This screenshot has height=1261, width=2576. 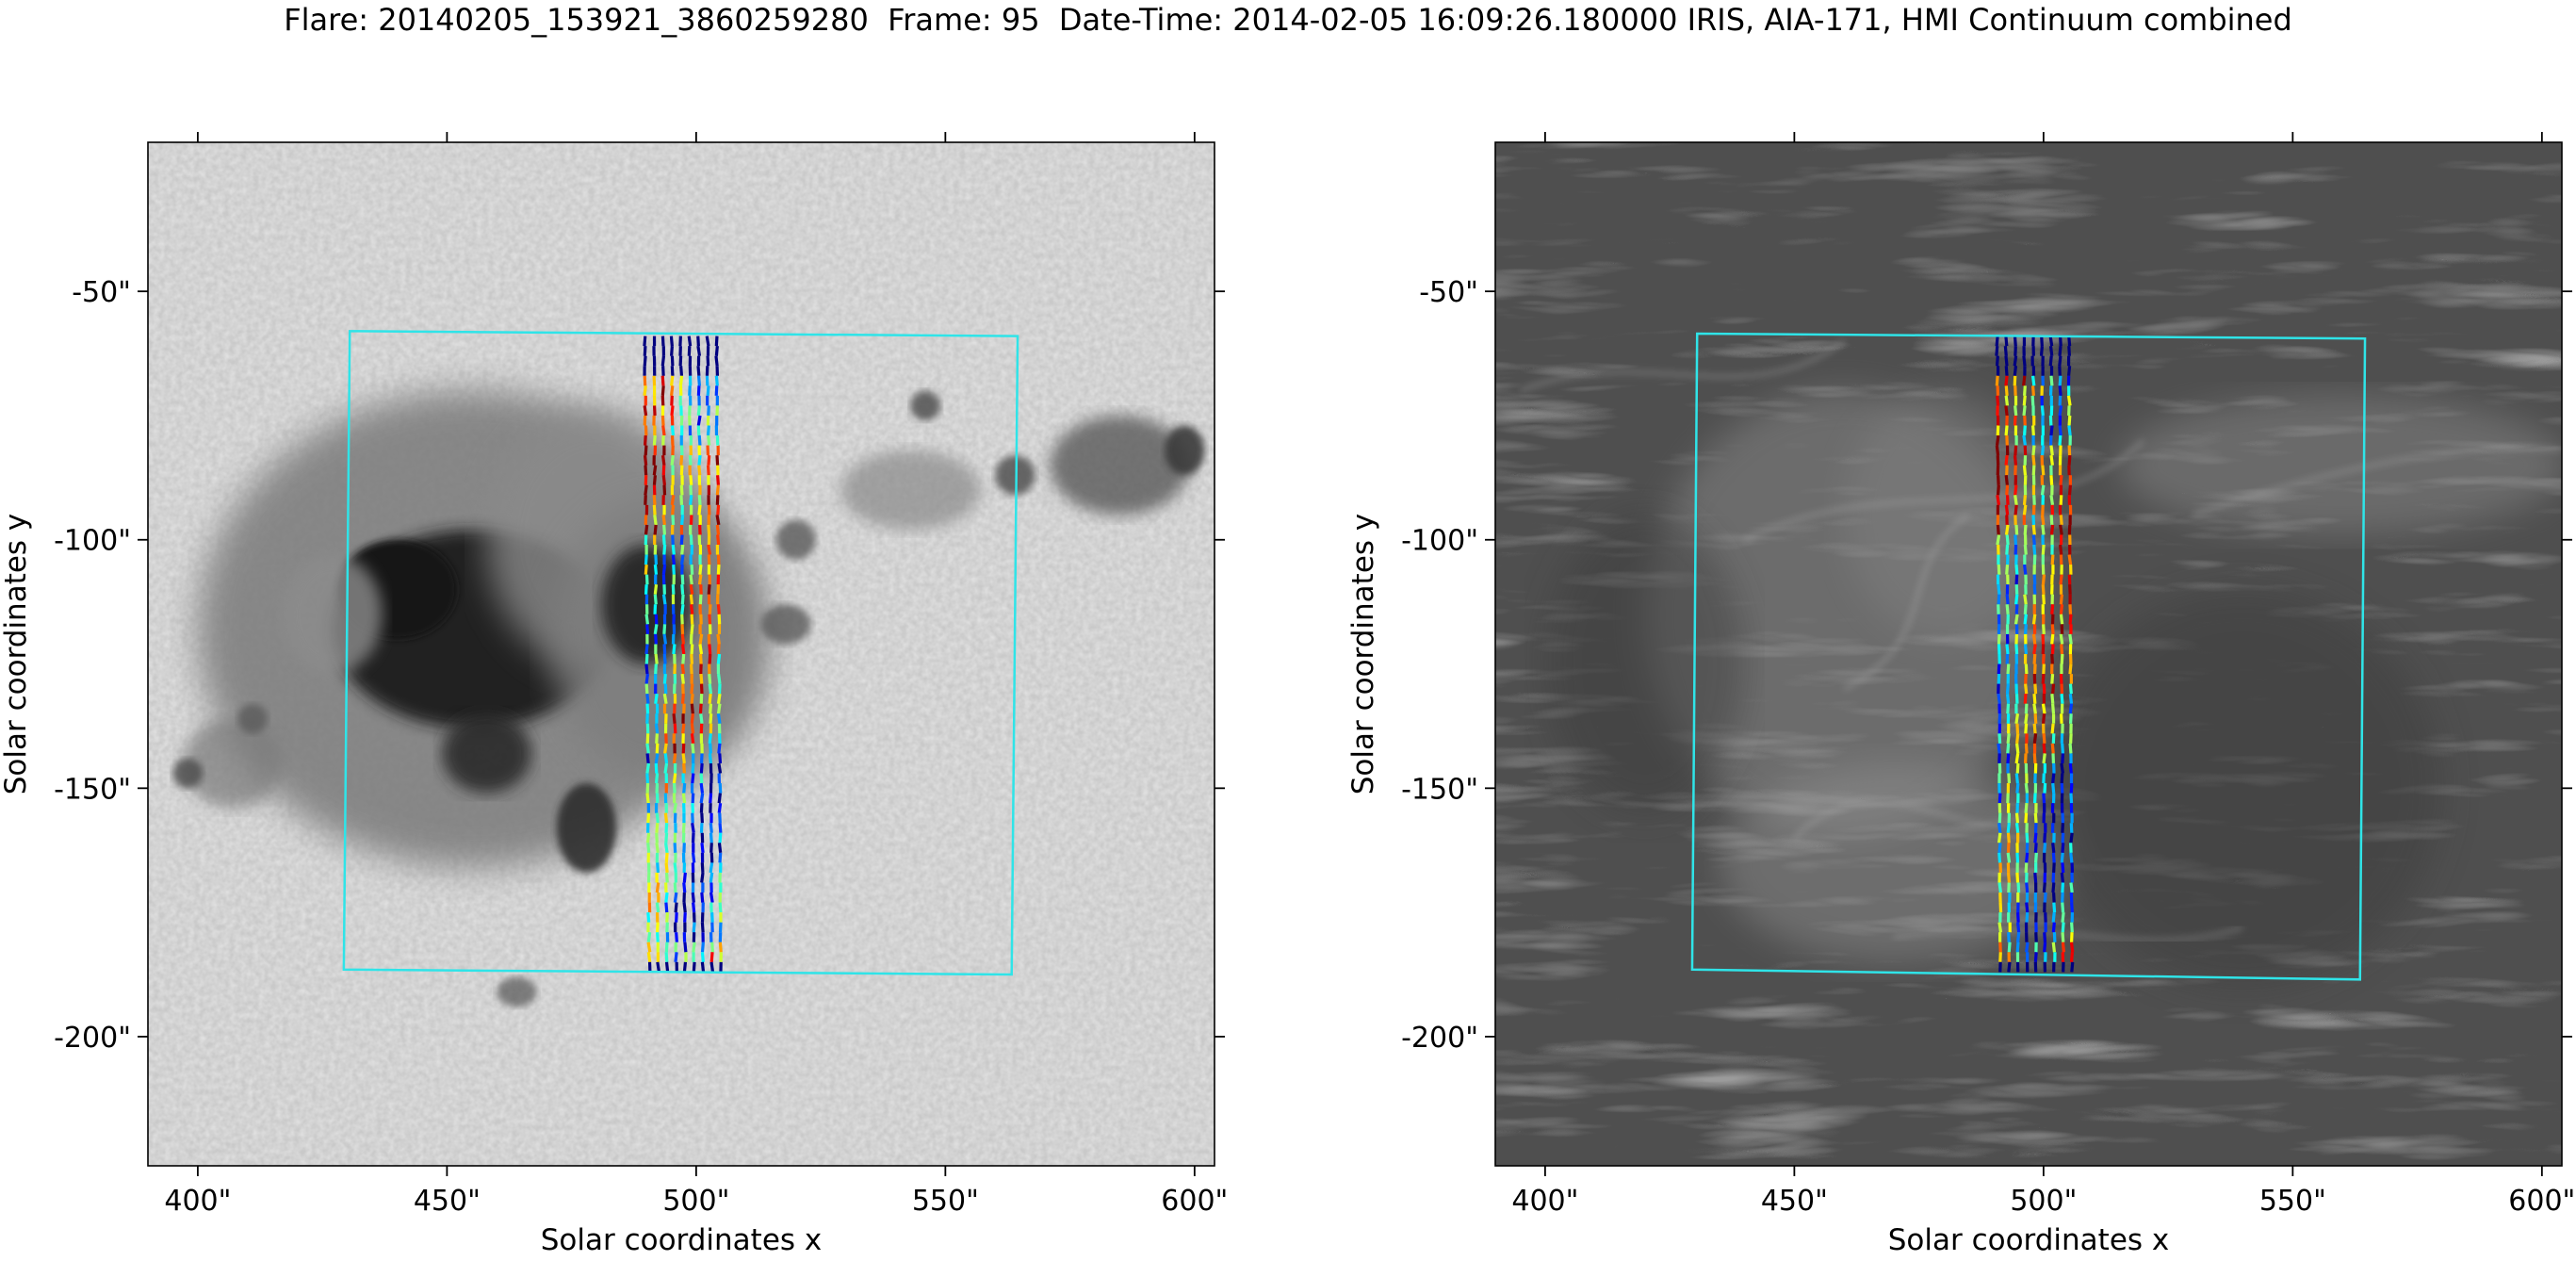 I want to click on y-tick-label: -200", so click(x=92, y=1038).